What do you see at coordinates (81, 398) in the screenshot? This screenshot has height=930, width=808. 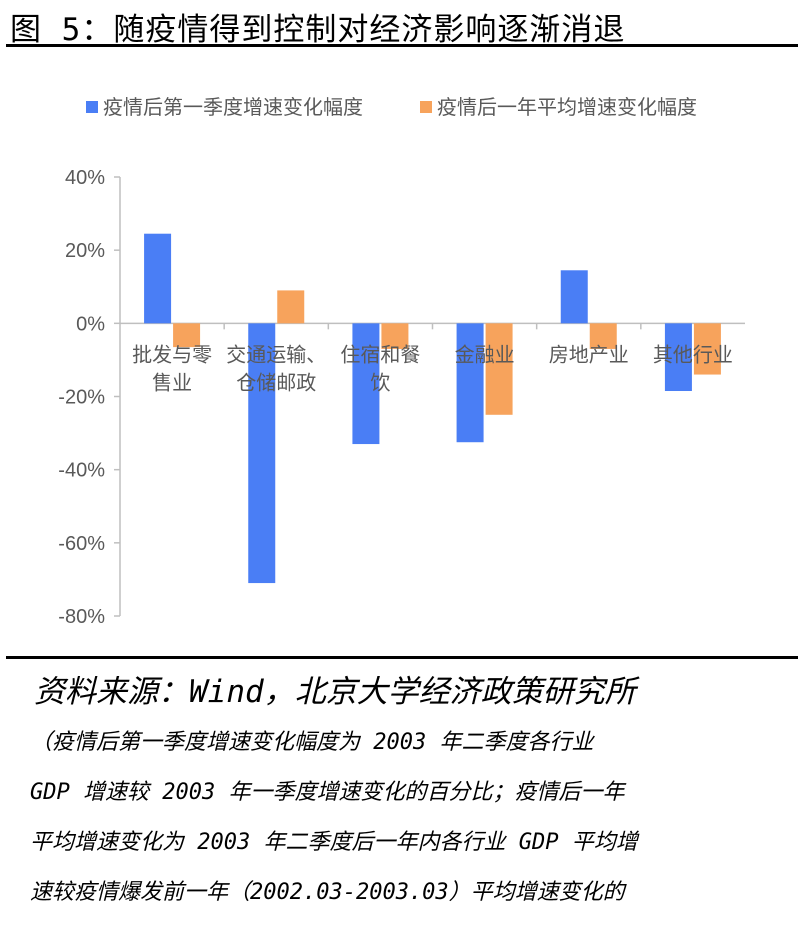 I see `y-tick-label: -20%` at bounding box center [81, 398].